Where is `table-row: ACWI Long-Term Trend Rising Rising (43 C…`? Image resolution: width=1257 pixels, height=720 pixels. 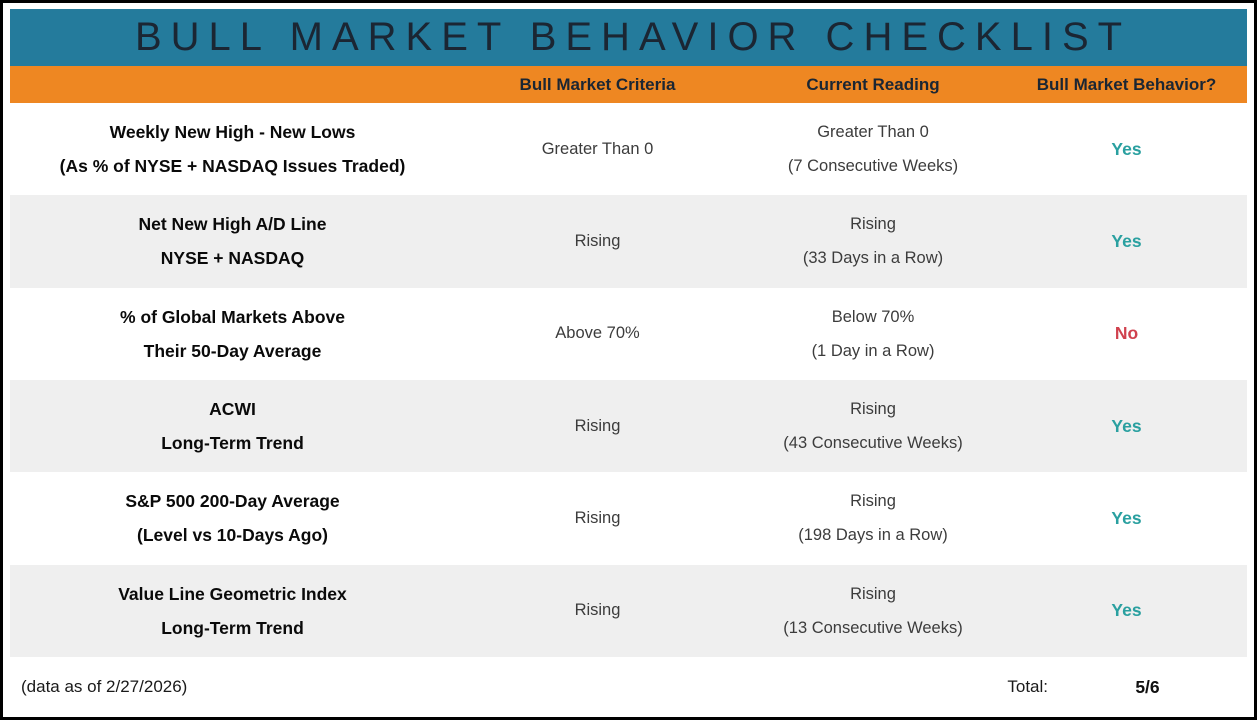 table-row: ACWI Long-Term Trend Rising Rising (43 C… is located at coordinates (628, 426).